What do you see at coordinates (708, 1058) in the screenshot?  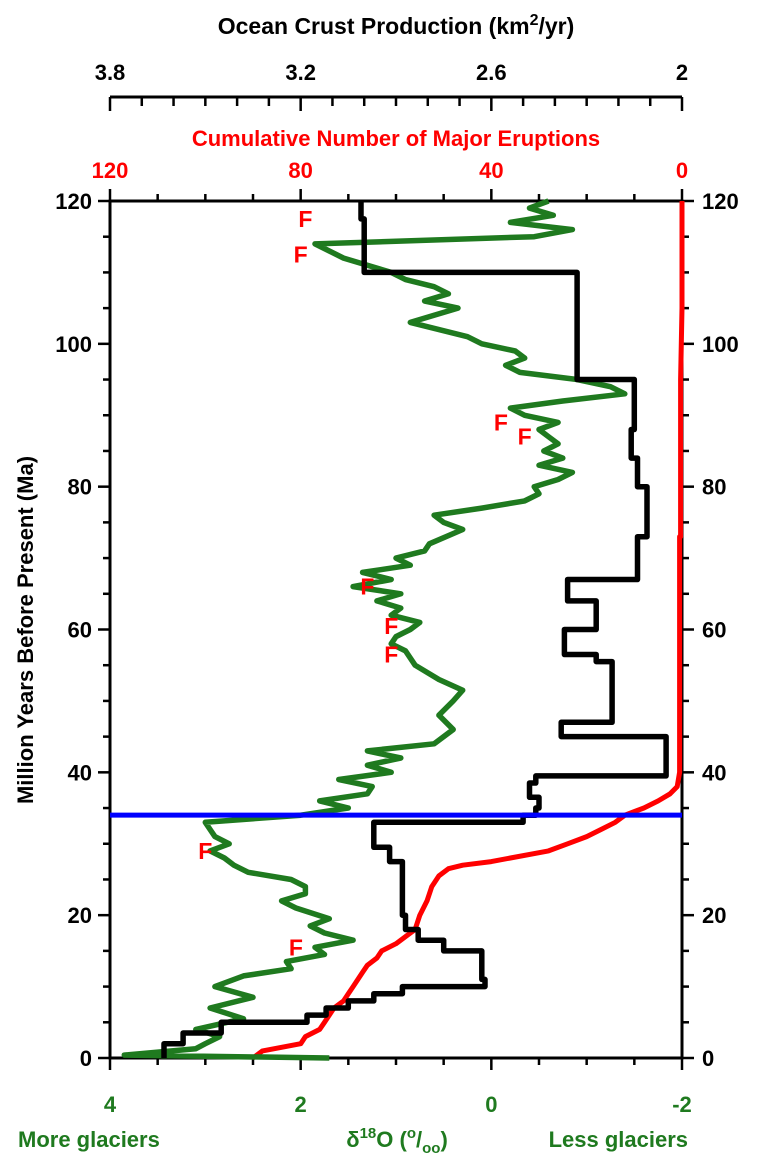 I see `right-axis-tick-label: 0` at bounding box center [708, 1058].